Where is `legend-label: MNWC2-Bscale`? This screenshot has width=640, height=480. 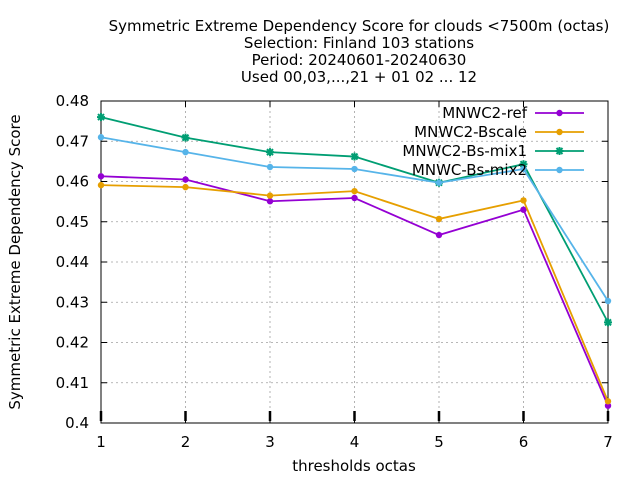 legend-label: MNWC2-Bscale is located at coordinates (470, 132).